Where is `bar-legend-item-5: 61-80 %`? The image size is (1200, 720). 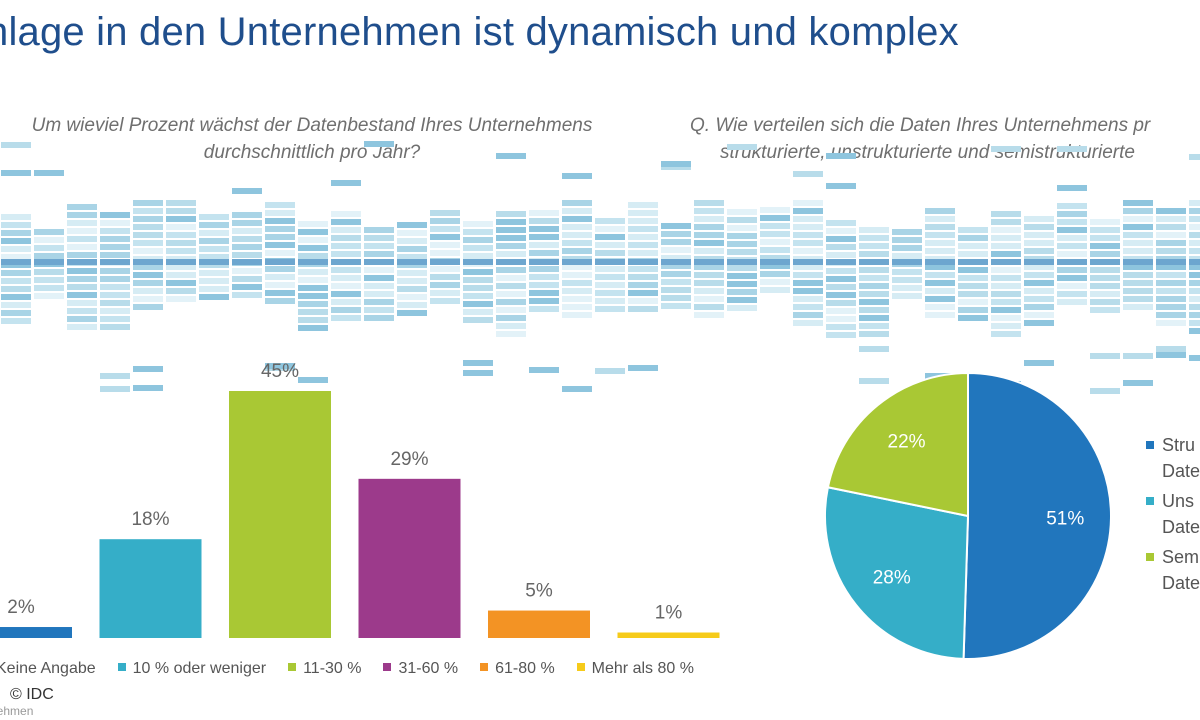 bar-legend-item-5: 61-80 % is located at coordinates (517, 669).